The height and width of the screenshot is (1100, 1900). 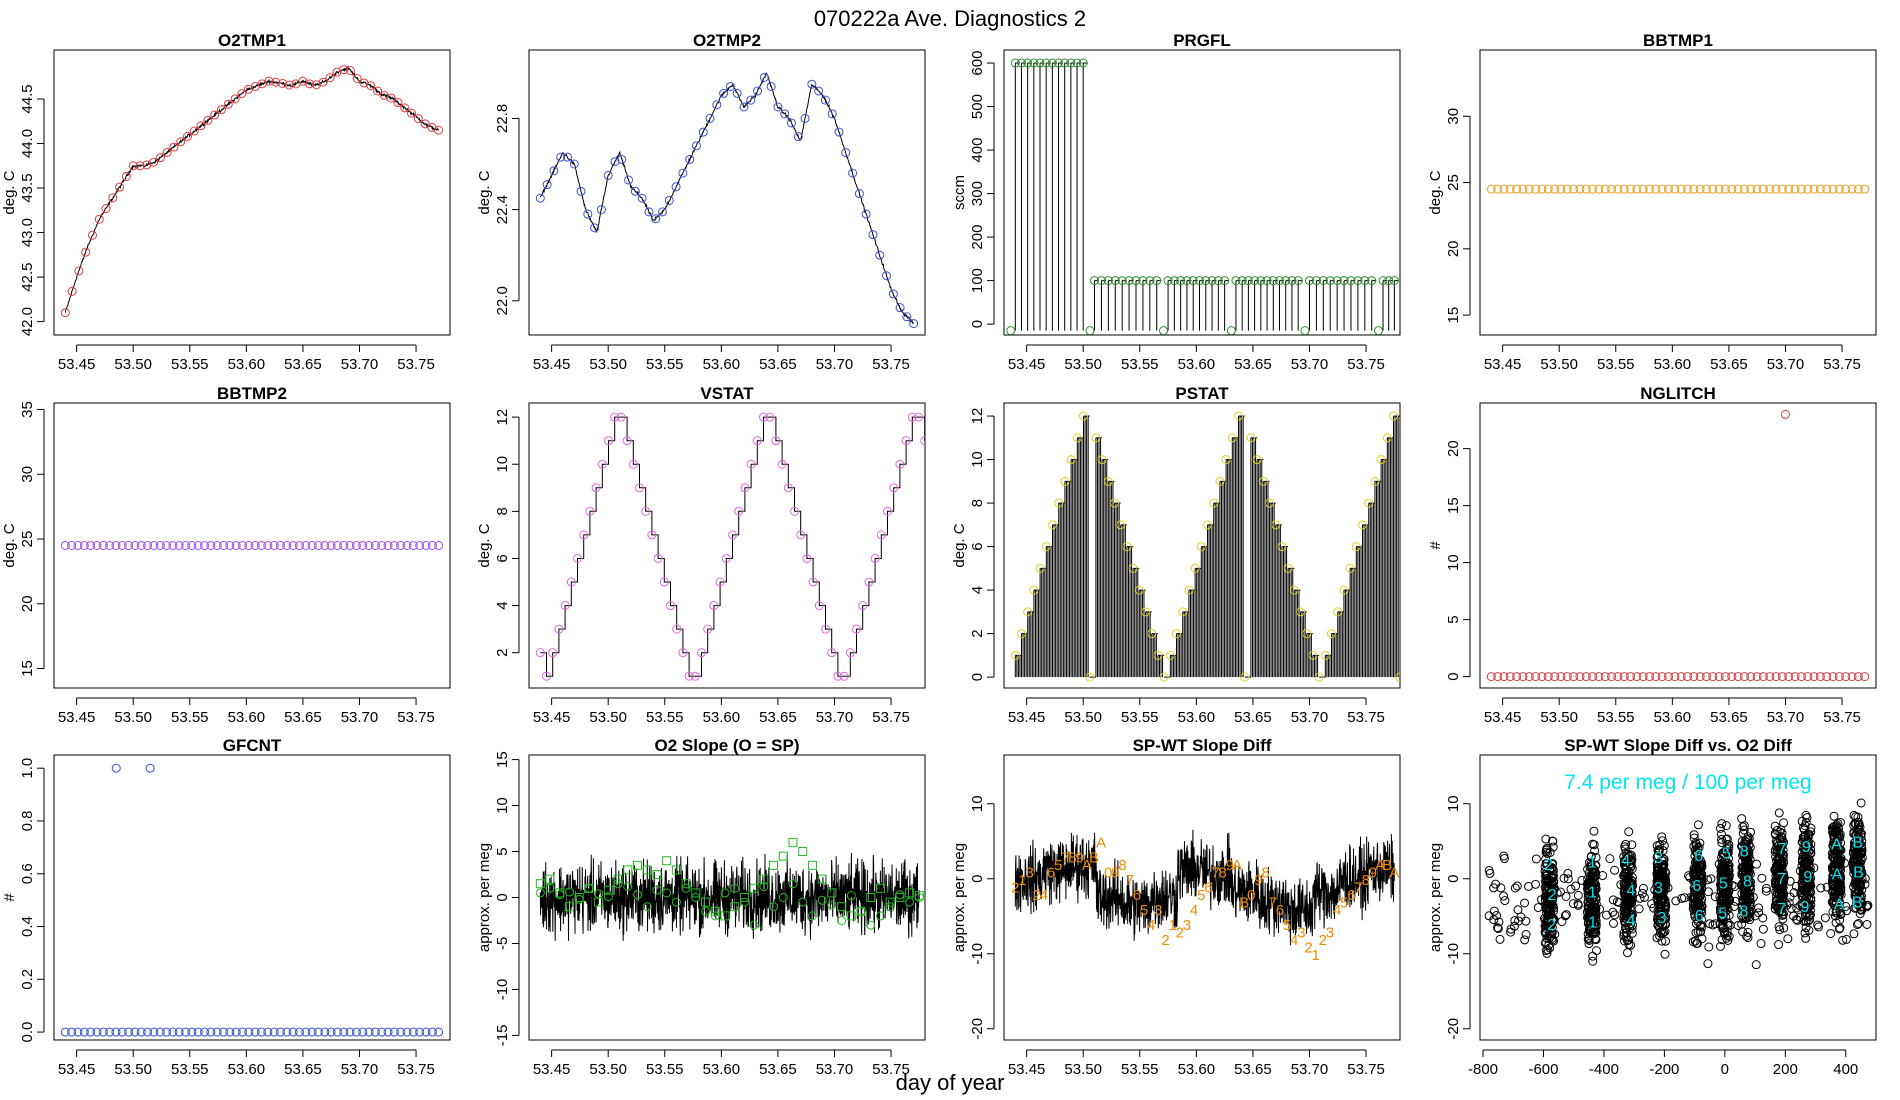 I want to click on label-point: 6, so click(x=1051, y=872).